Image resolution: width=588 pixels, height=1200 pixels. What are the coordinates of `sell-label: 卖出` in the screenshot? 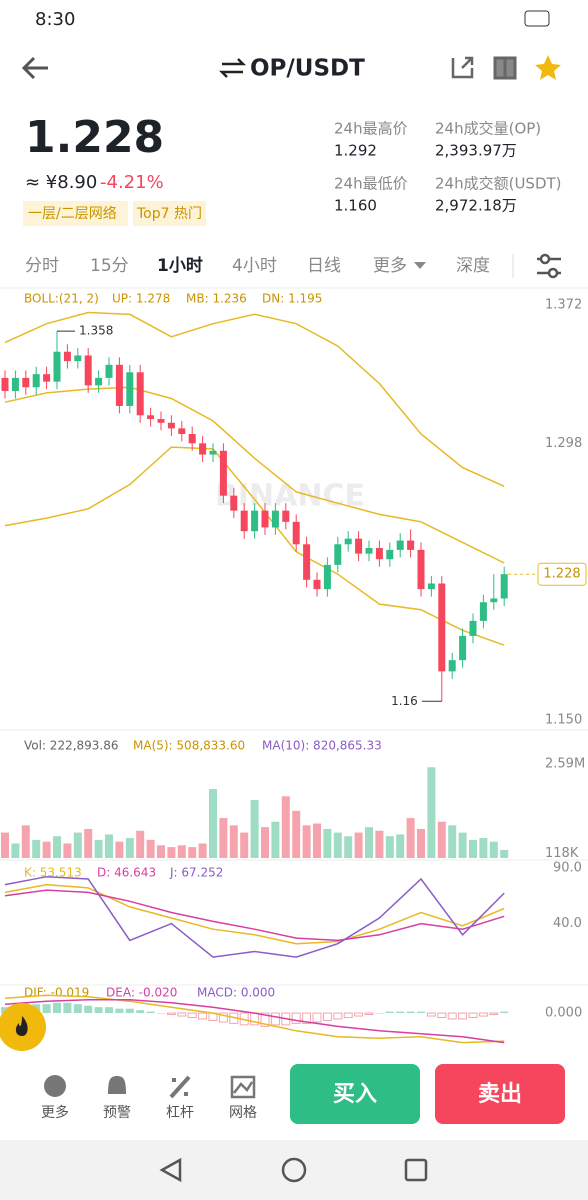 It's located at (500, 1094).